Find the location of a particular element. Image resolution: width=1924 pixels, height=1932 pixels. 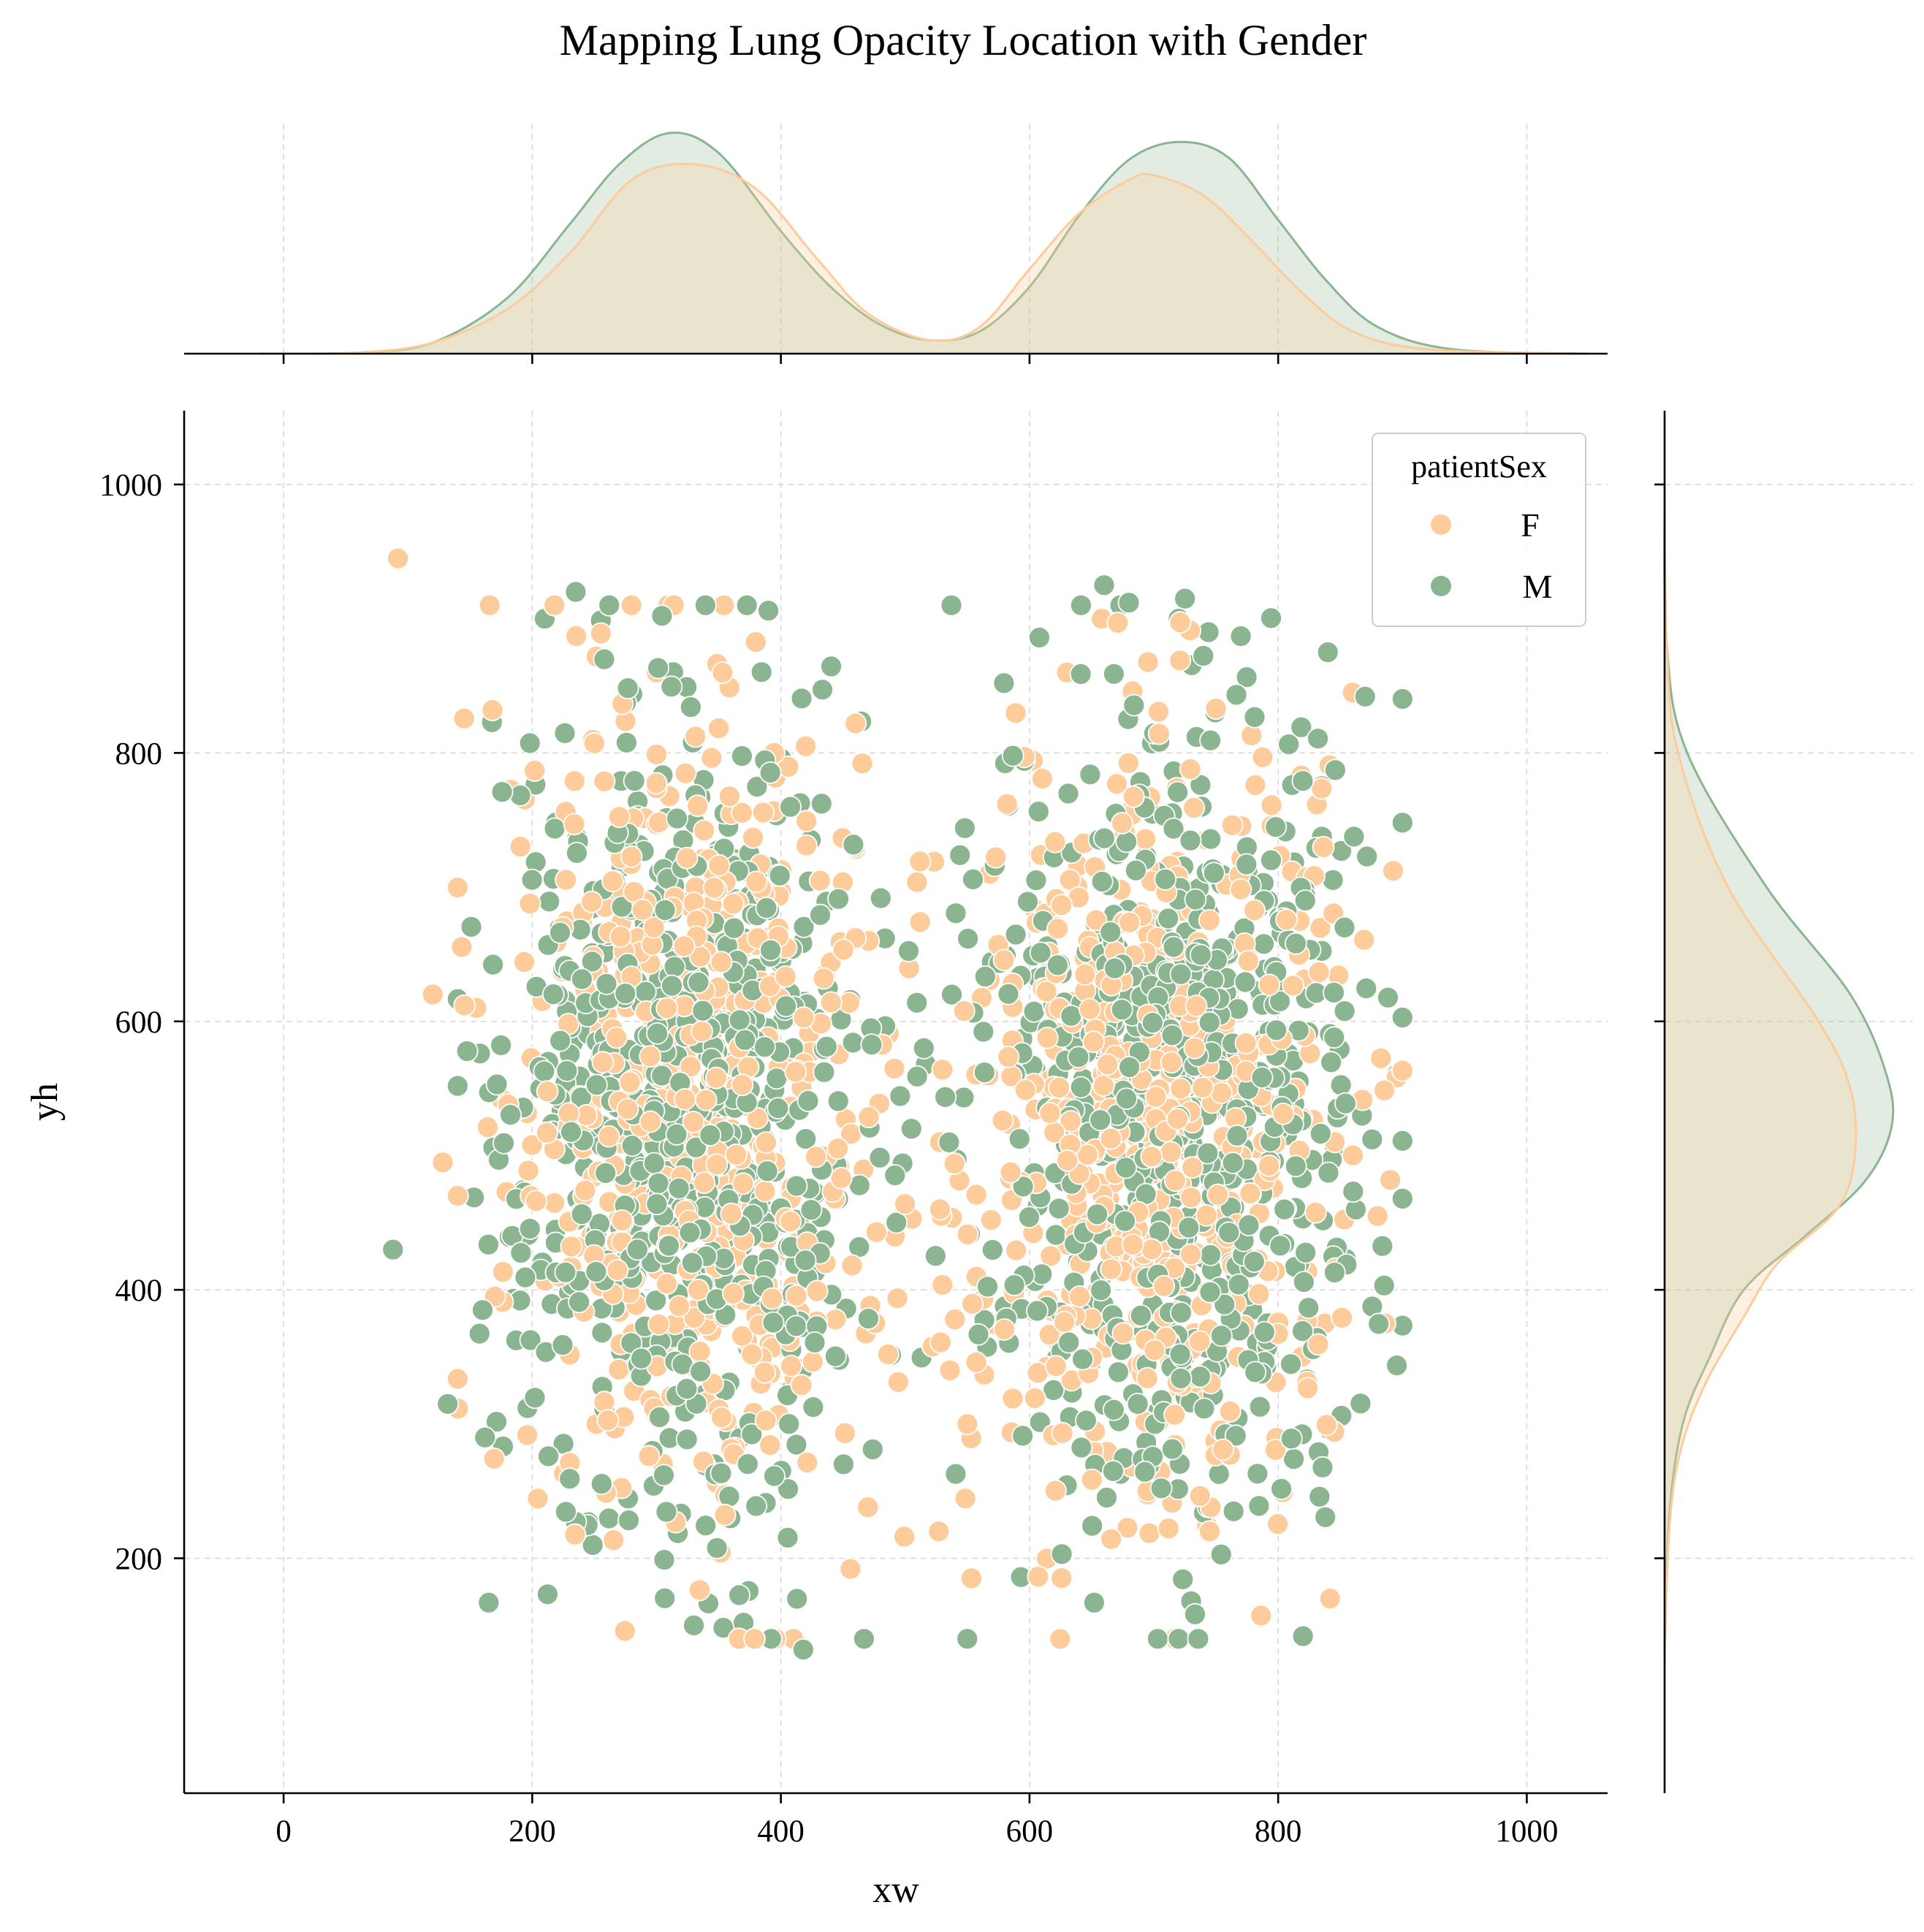

x-tick-label: 200 is located at coordinates (532, 1831).